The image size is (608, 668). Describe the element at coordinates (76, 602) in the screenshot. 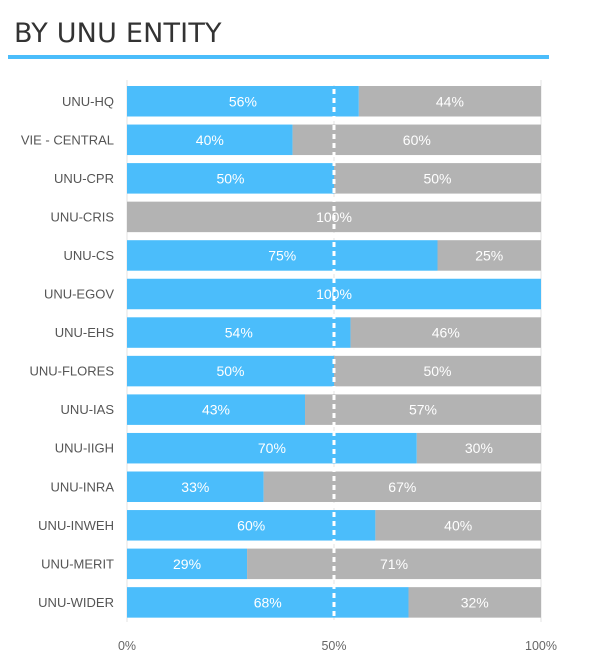

I see `category-label: UNU-WIDER` at that location.